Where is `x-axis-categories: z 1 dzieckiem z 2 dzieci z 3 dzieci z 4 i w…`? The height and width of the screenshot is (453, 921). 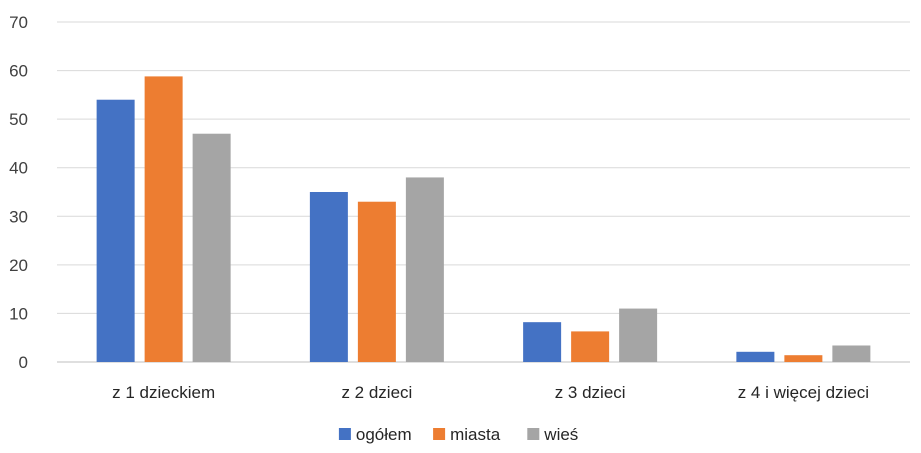 x-axis-categories: z 1 dzieckiem z 2 dzieci z 3 dzieci z 4 i w… is located at coordinates (490, 392).